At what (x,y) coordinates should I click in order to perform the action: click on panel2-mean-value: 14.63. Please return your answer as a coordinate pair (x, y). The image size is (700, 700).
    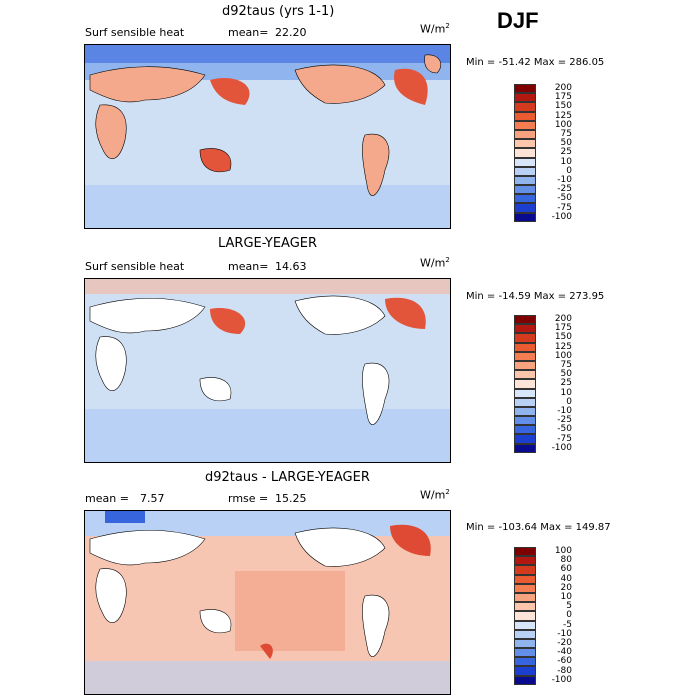
    Looking at the image, I should click on (291, 266).